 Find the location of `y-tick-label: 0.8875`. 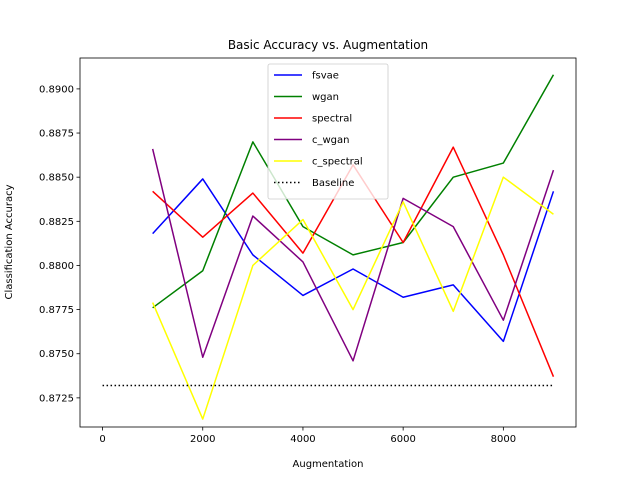

y-tick-label: 0.8875 is located at coordinates (56, 134).